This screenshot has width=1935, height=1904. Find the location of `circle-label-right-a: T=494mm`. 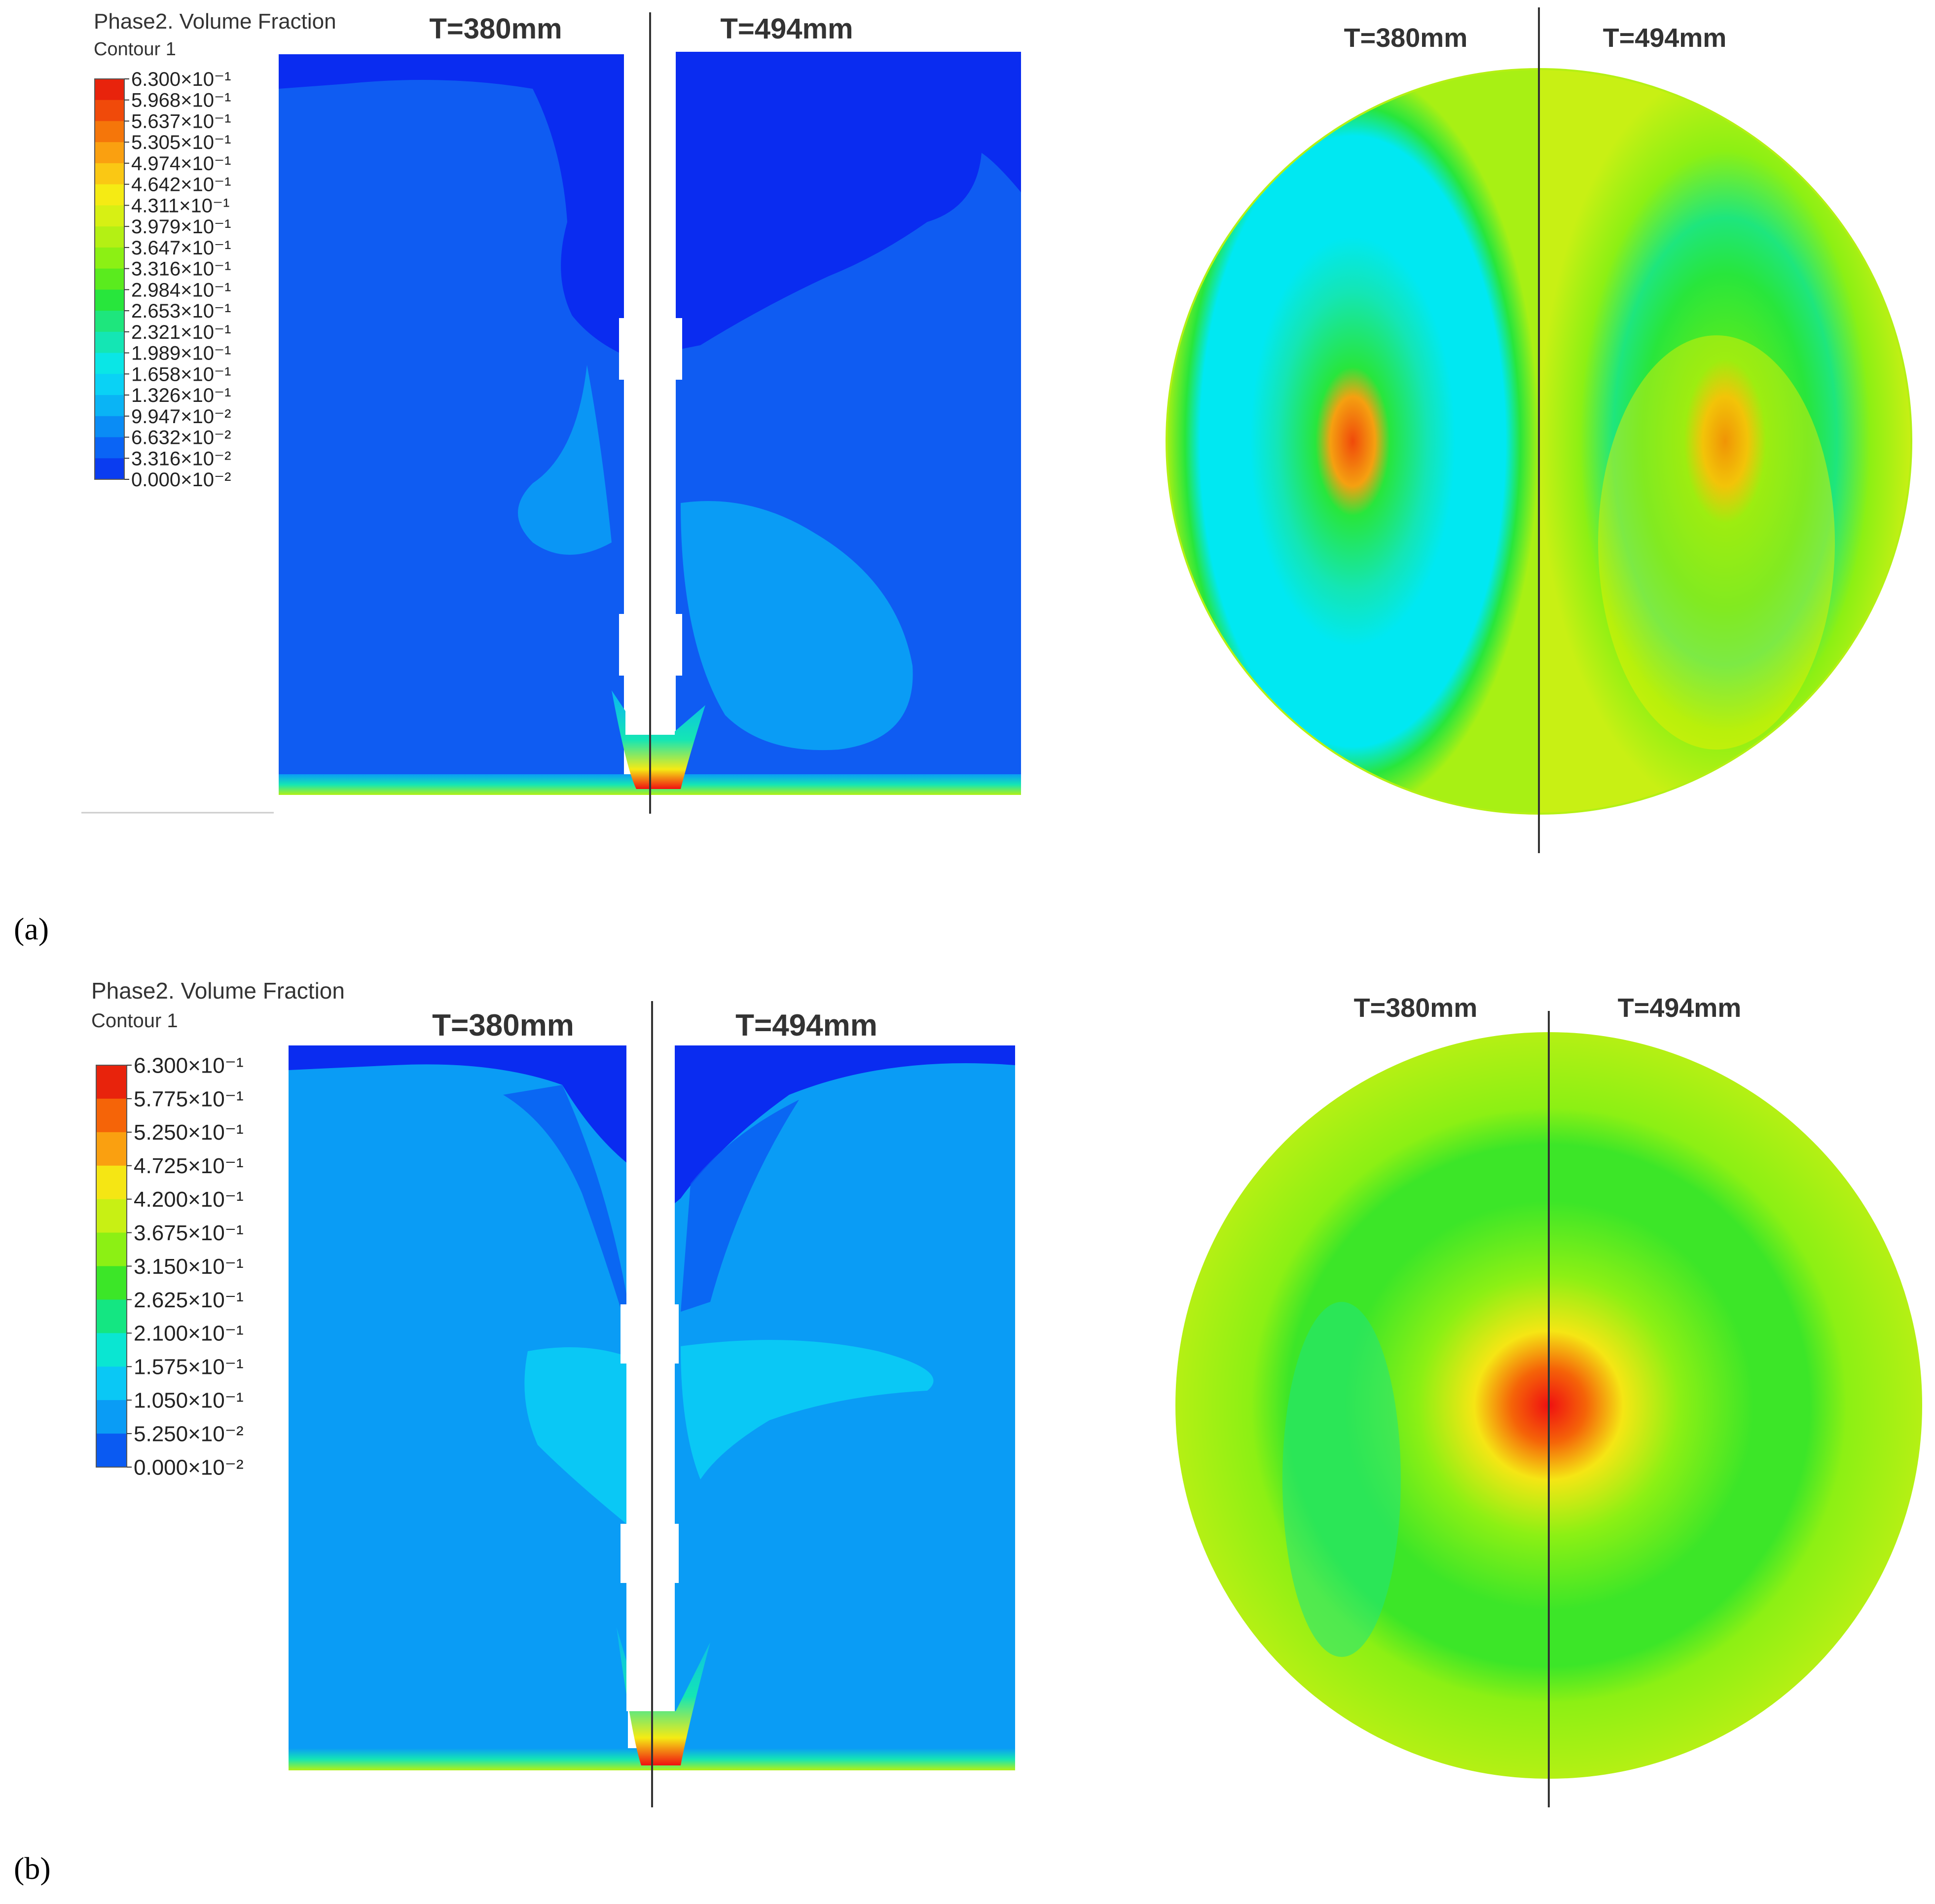

circle-label-right-a: T=494mm is located at coordinates (1665, 38).